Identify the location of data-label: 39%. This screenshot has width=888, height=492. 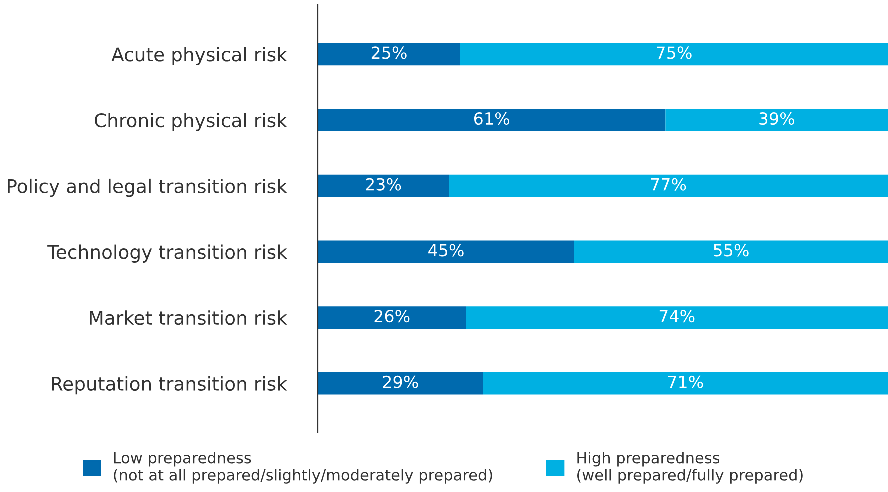
(777, 119).